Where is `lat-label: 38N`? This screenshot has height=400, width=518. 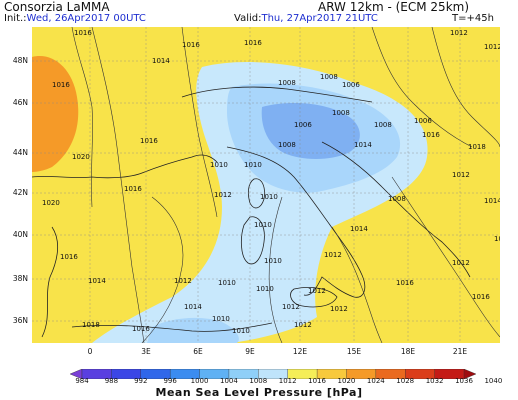
lat-label: 38N is located at coordinates (20, 278).